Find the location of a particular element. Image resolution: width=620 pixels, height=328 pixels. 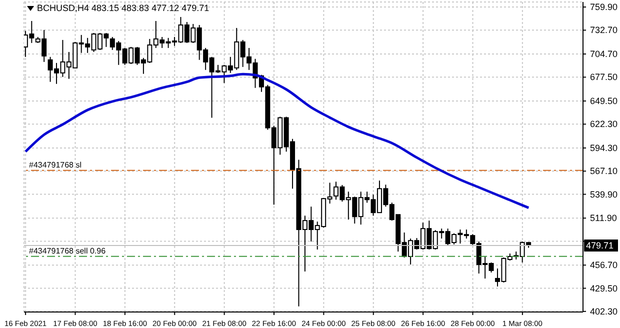

y-tick-label: 677.50 is located at coordinates (604, 77).